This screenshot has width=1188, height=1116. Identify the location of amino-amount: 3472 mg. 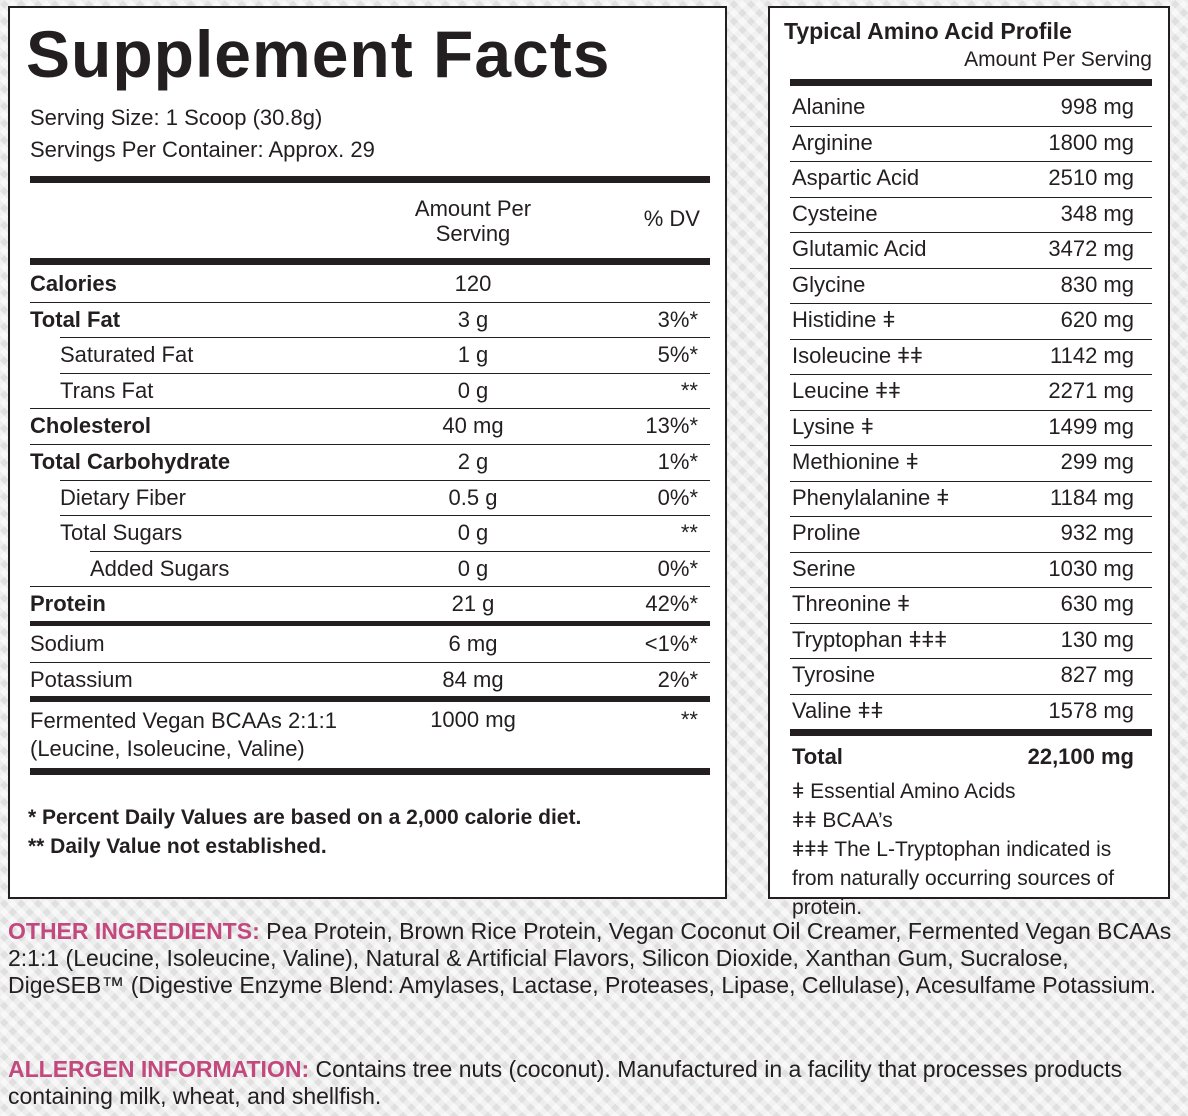
(1091, 248).